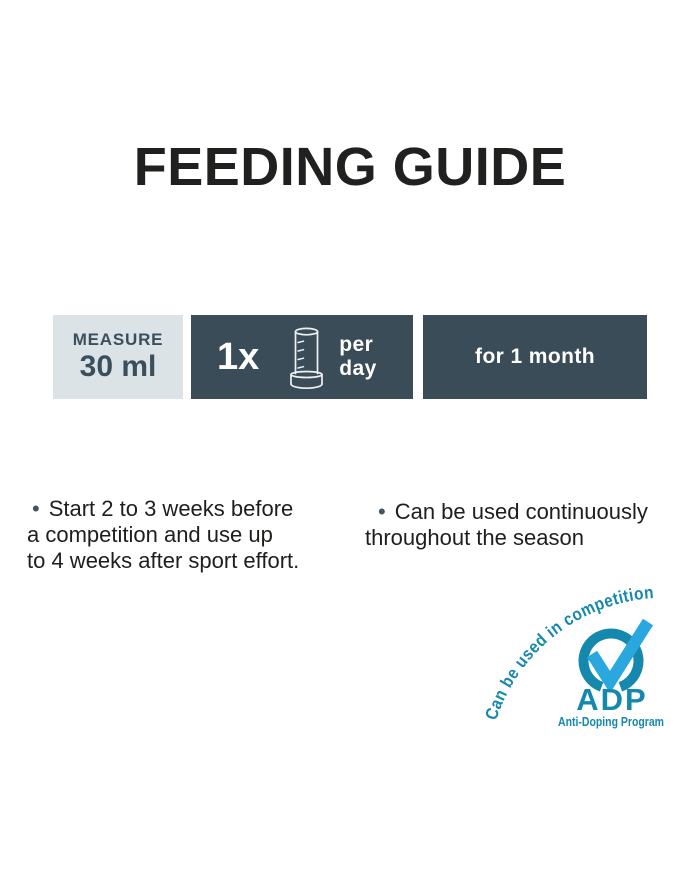  What do you see at coordinates (358, 356) in the screenshot?
I see `per-day-label: per day` at bounding box center [358, 356].